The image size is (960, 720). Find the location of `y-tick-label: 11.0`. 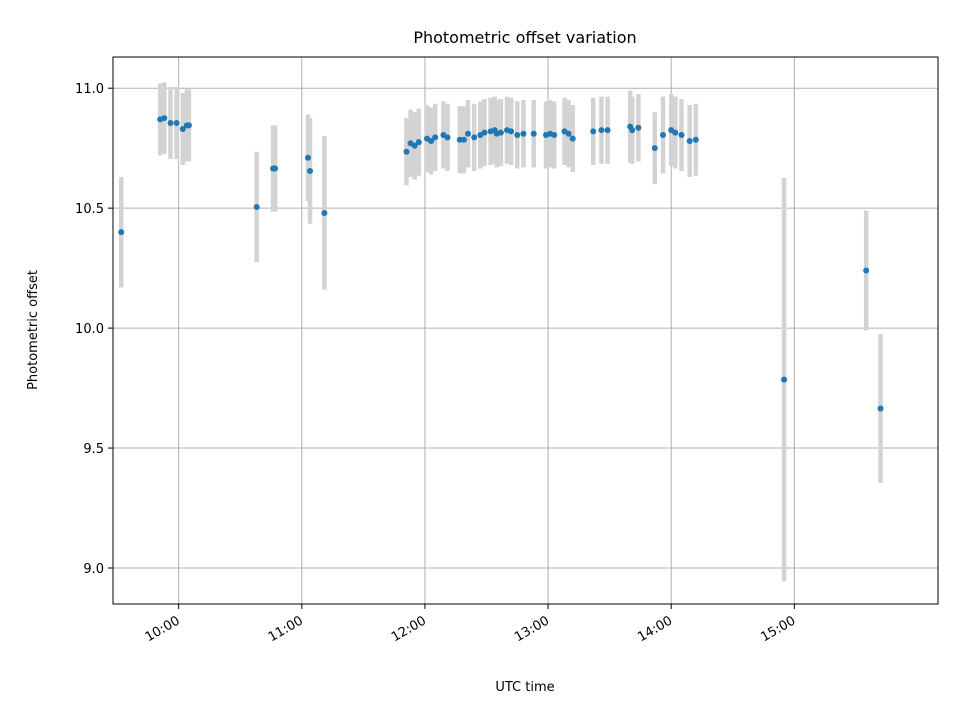

y-tick-label: 11.0 is located at coordinates (89, 89).